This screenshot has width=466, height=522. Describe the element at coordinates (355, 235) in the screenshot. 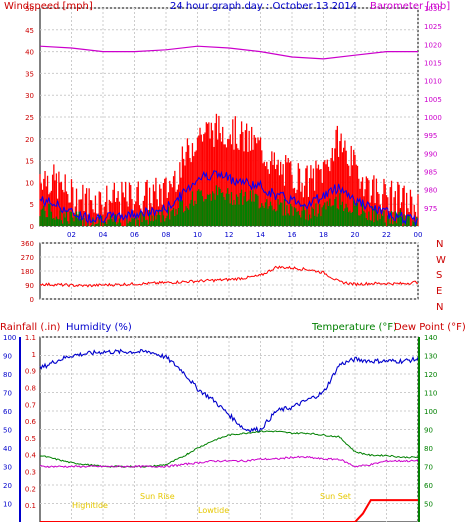

I see `time-tick-label: 20` at that location.